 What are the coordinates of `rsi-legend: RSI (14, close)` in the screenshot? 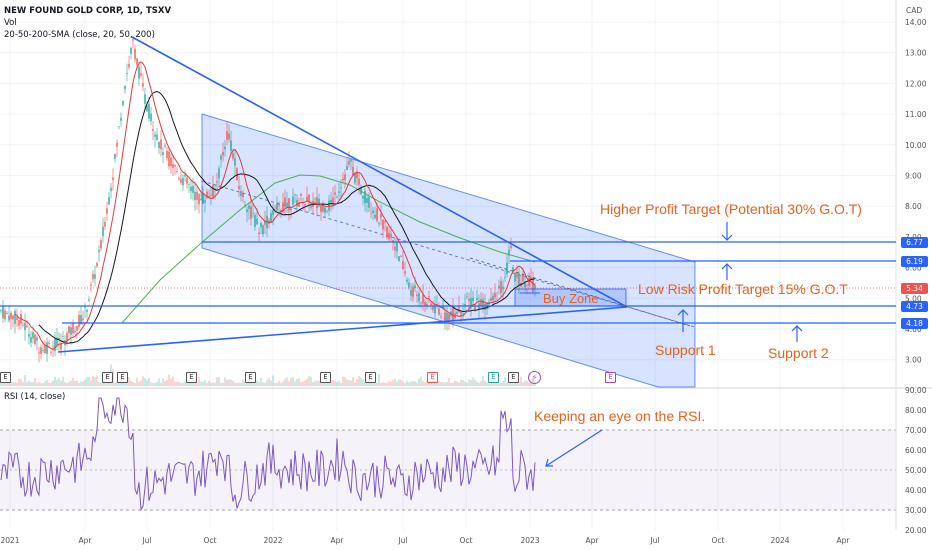 It's located at (35, 397).